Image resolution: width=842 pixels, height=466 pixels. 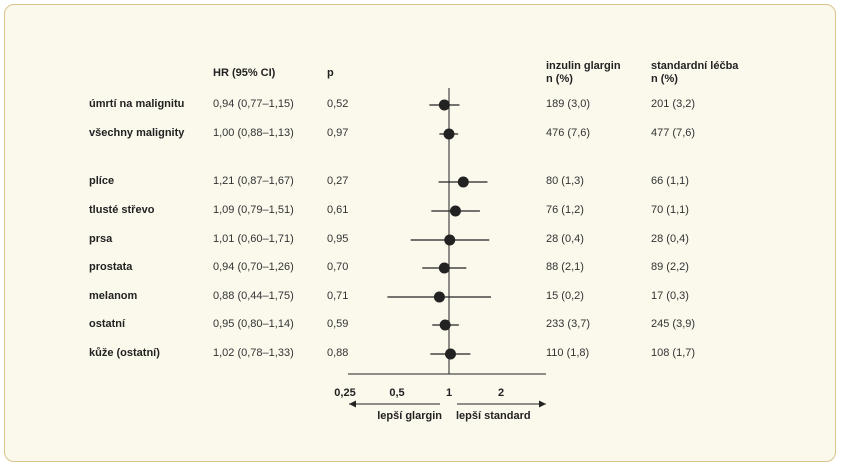 What do you see at coordinates (253, 210) in the screenshot?
I see `row-hr: 1,09 (0,79–1,51)` at bounding box center [253, 210].